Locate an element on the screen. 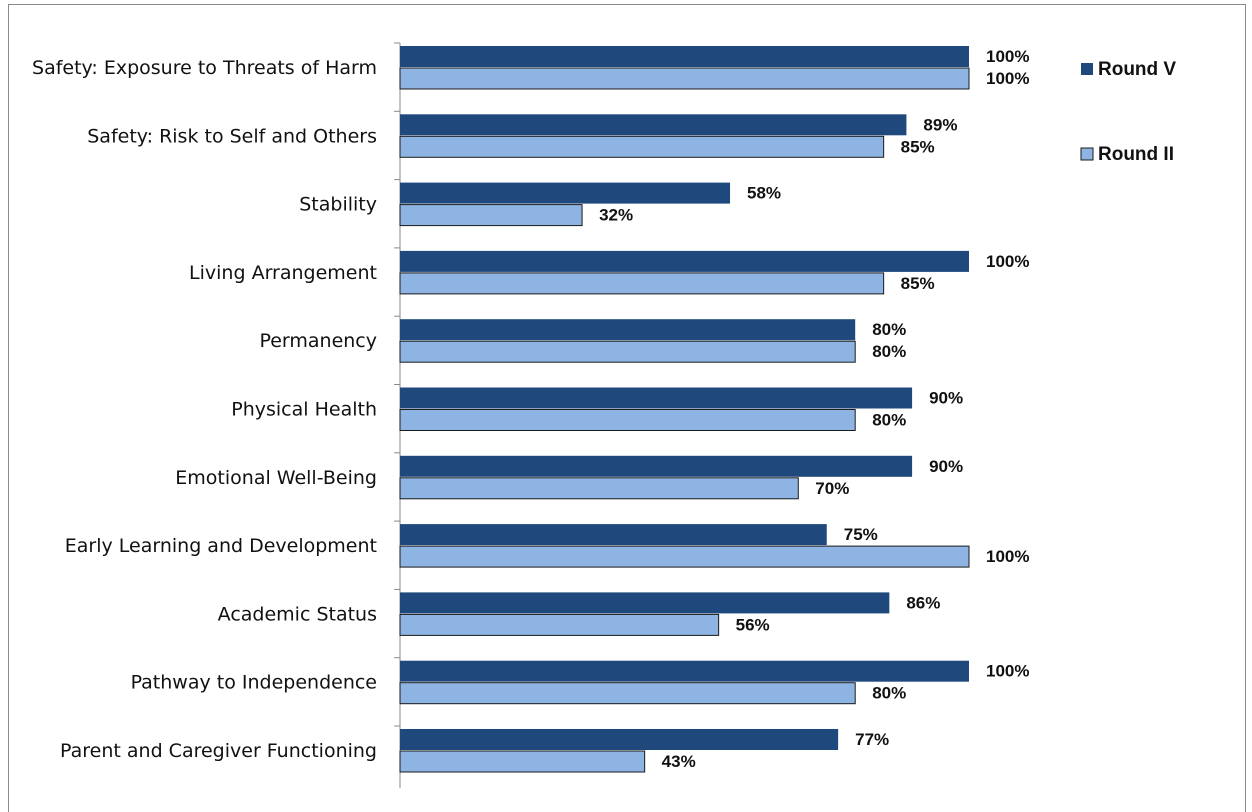  category-label-parent-and-caregiver-functioning: Parent and Caregiver Functioning is located at coordinates (218, 751).